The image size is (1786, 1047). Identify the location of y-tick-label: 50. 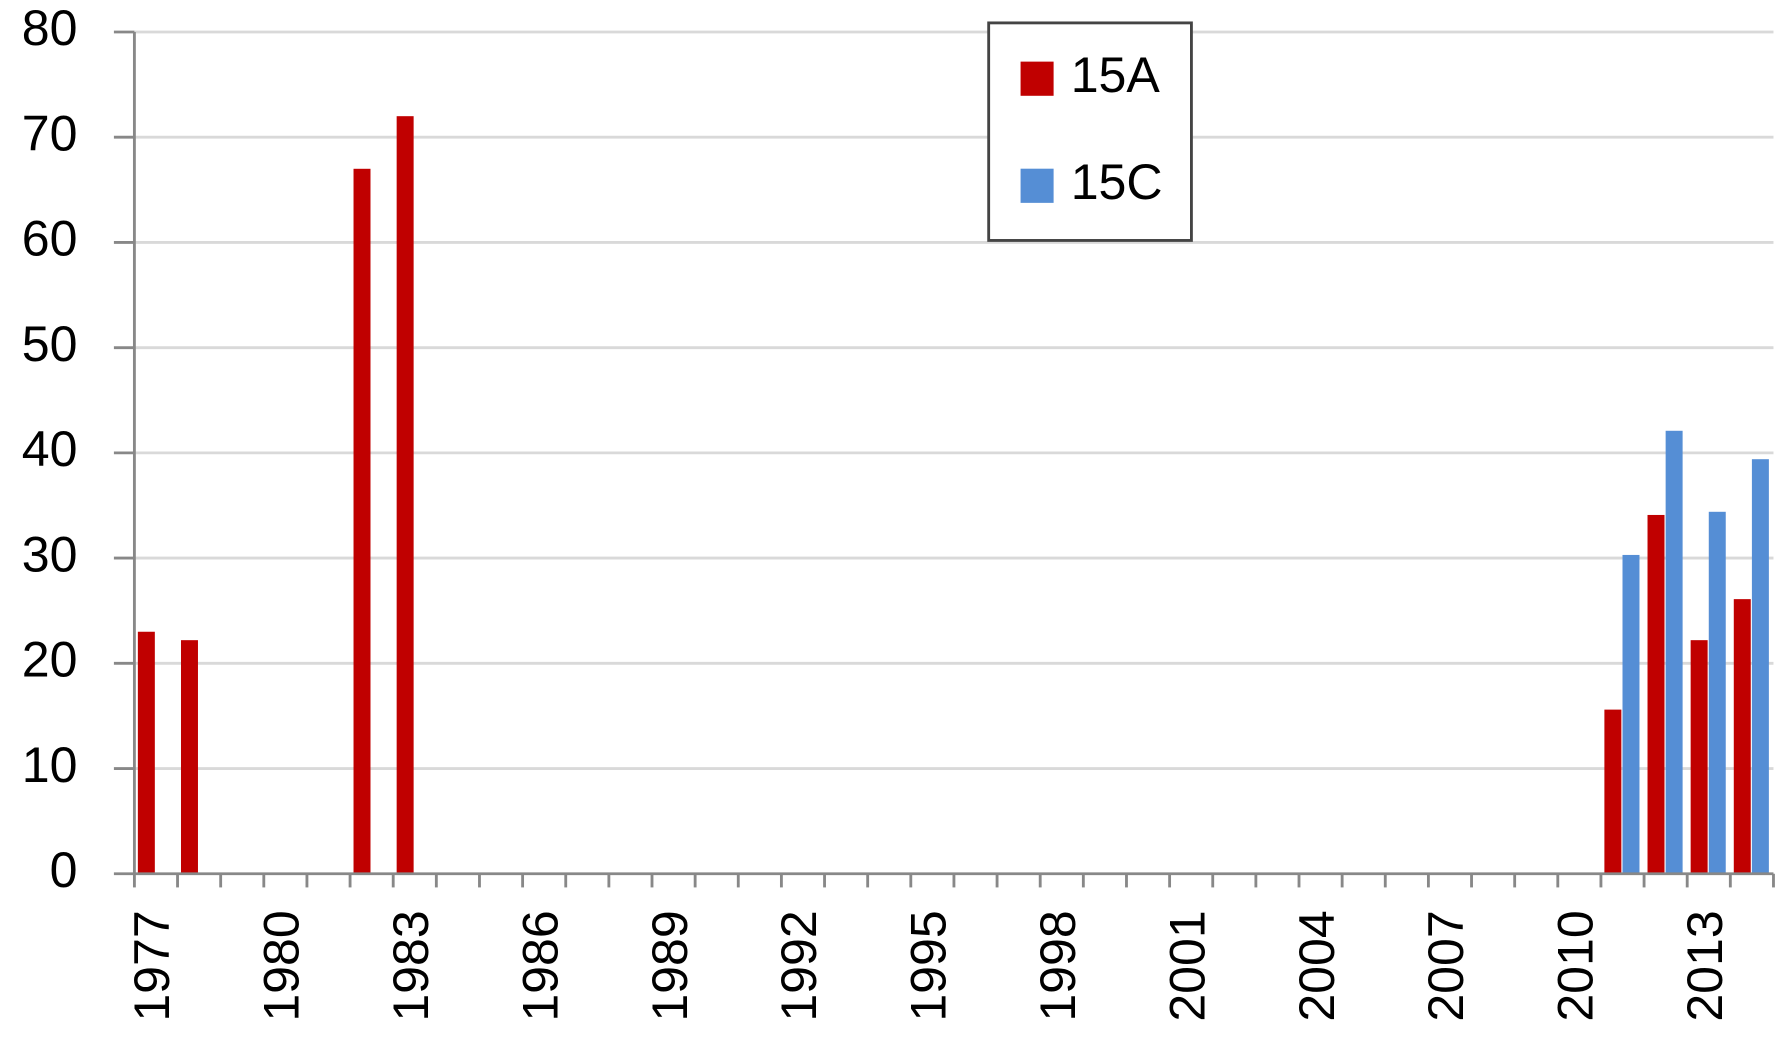
(50, 344).